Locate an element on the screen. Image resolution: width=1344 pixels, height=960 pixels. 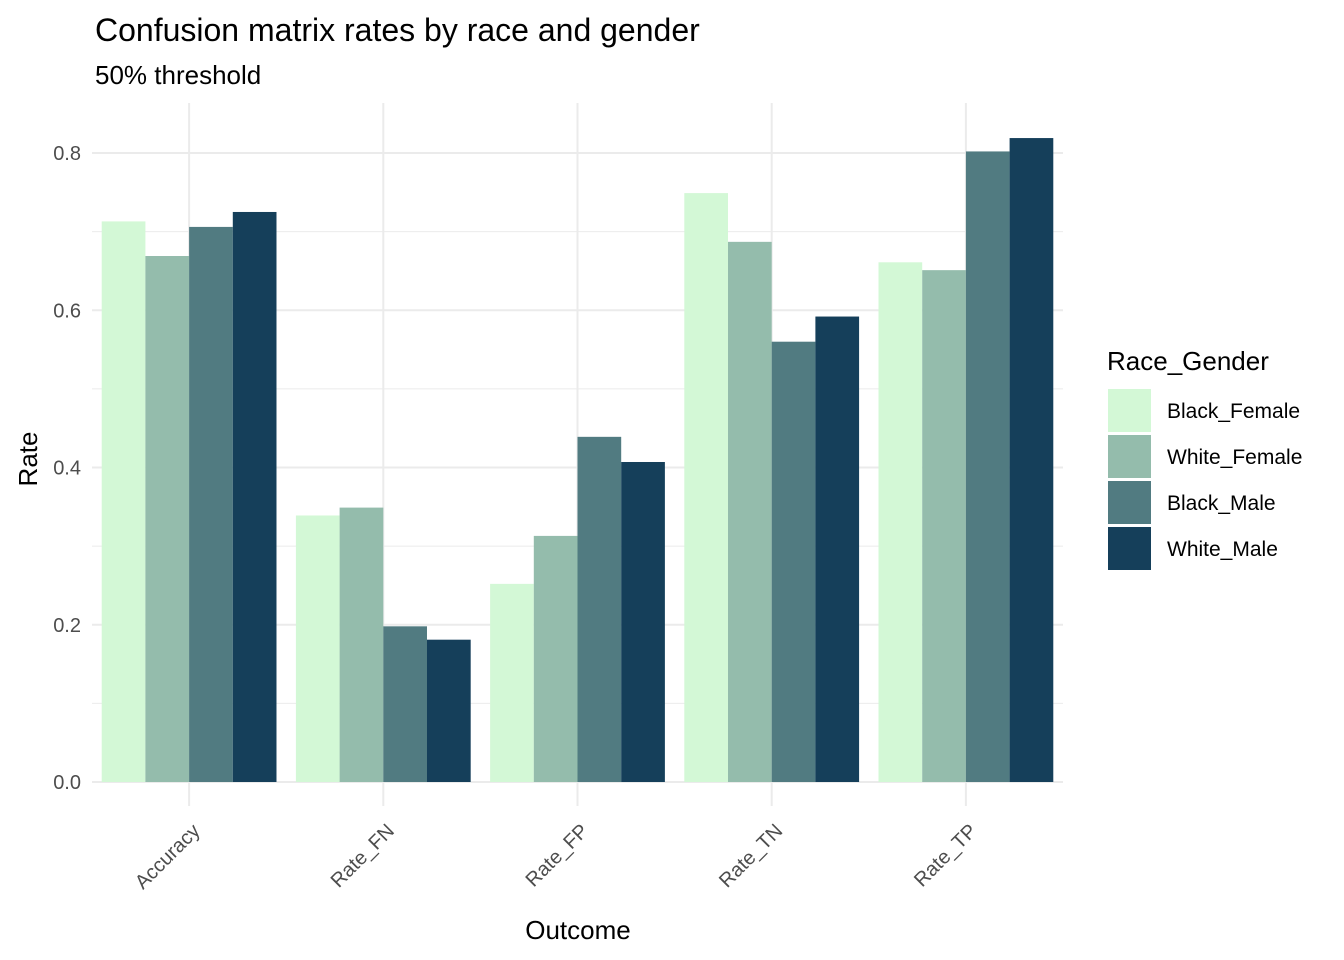
legend-key-white-male is located at coordinates (1129, 548).